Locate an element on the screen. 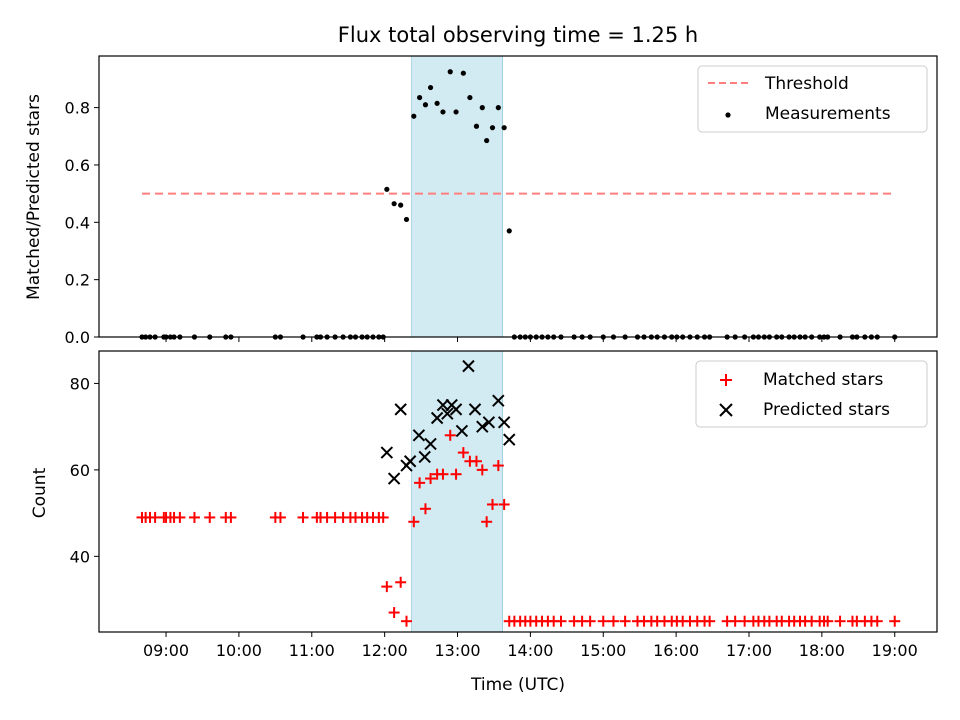  top-legend: Threshold Measurements is located at coordinates (812, 99).